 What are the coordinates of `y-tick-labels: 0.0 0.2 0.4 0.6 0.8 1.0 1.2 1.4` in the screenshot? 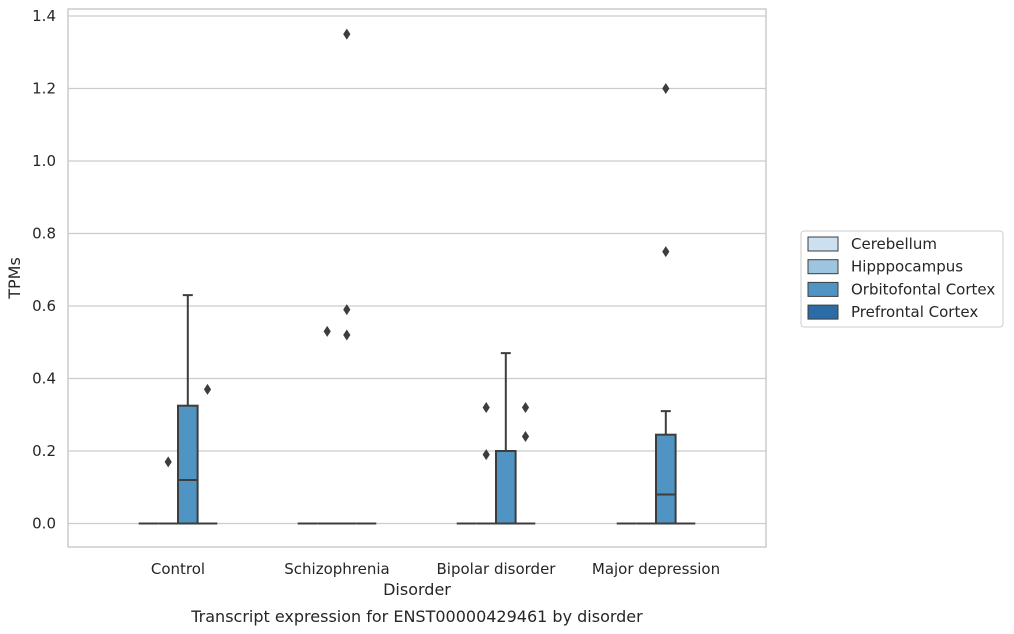 It's located at (44, 270).